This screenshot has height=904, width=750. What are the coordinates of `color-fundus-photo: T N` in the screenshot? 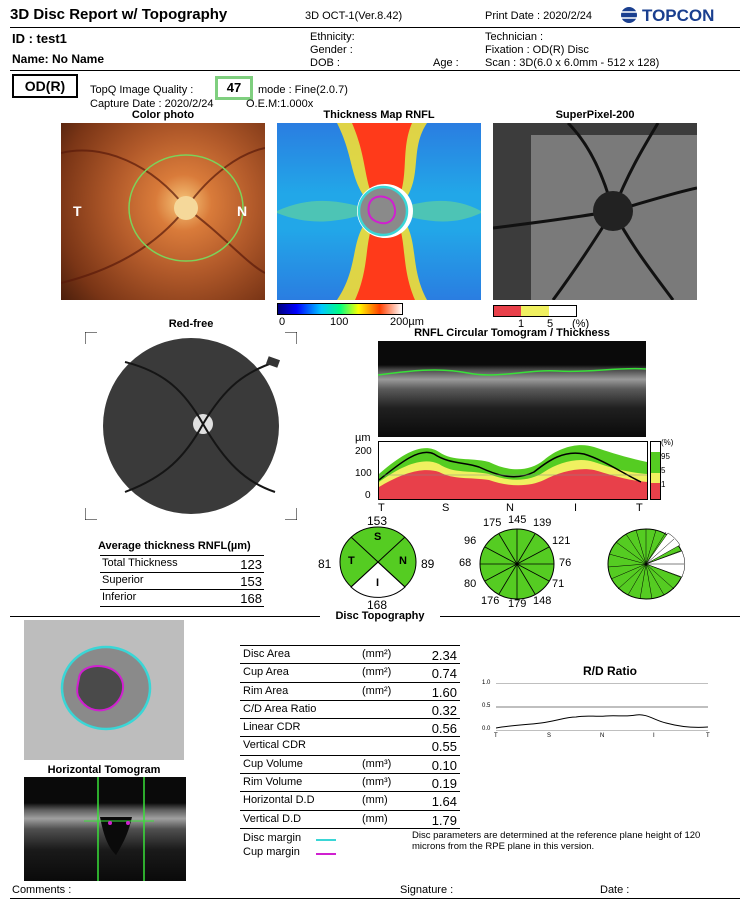 It's located at (163, 211).